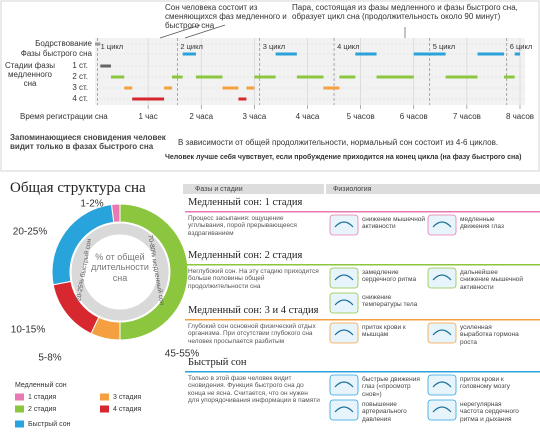 The width and height of the screenshot is (540, 445). I want to click on donut-segment, so click(83, 244).